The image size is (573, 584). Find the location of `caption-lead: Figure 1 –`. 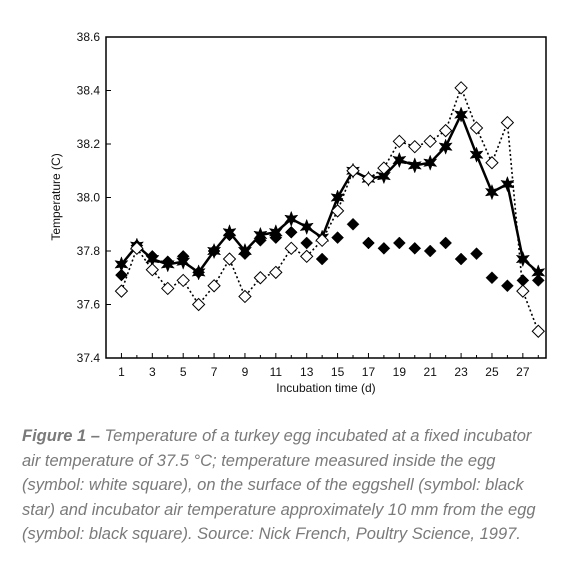

caption-lead: Figure 1 – is located at coordinates (61, 436).